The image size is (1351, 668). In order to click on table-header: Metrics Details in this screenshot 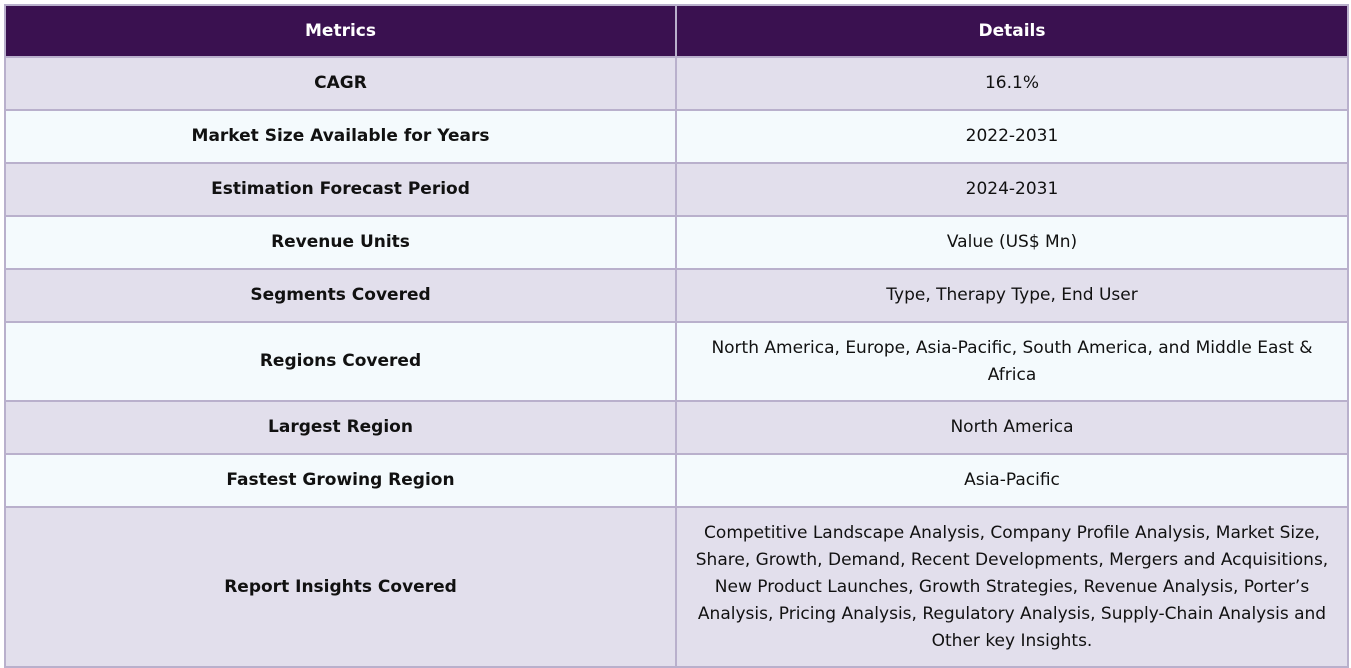, I will do `click(676, 31)`.